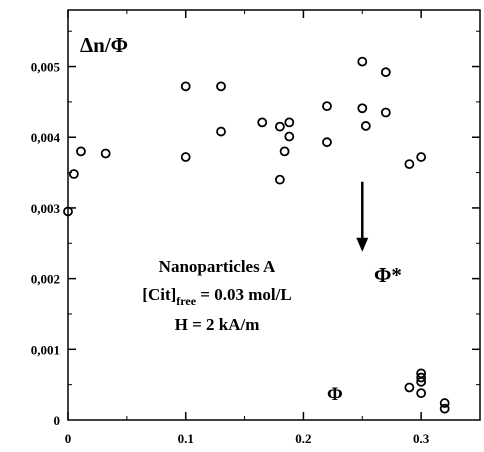 Image resolution: width=484 pixels, height=452 pixels. What do you see at coordinates (46, 137) in the screenshot?
I see `y-tick-label: 0,004` at bounding box center [46, 137].